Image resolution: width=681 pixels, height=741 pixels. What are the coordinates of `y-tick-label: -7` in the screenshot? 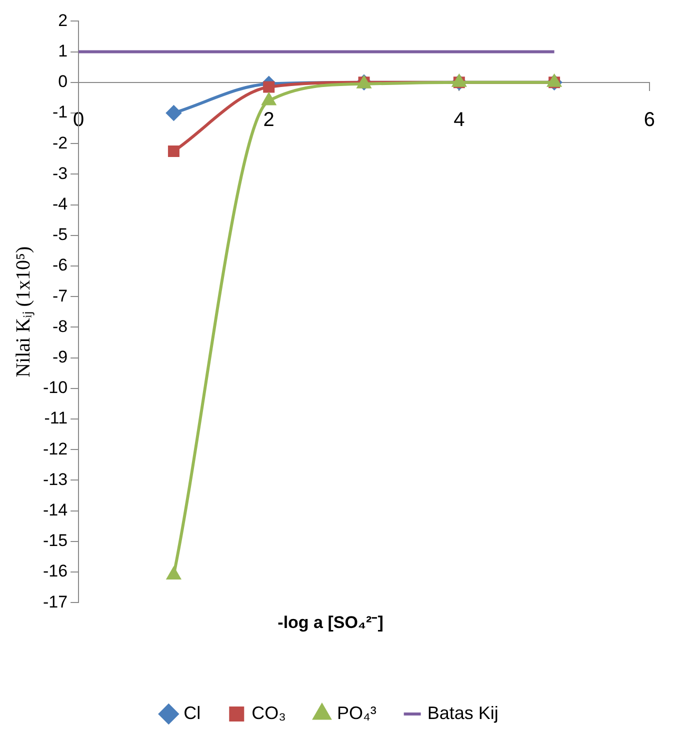 It's located at (60, 296).